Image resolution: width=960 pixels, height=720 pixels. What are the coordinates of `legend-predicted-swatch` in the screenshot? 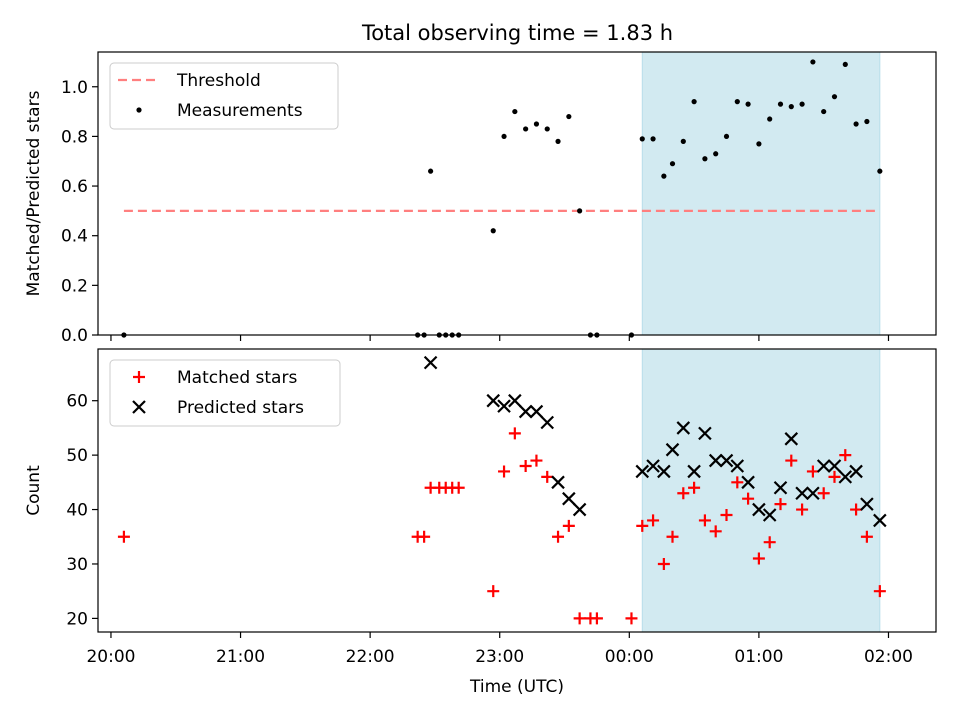 It's located at (139, 407).